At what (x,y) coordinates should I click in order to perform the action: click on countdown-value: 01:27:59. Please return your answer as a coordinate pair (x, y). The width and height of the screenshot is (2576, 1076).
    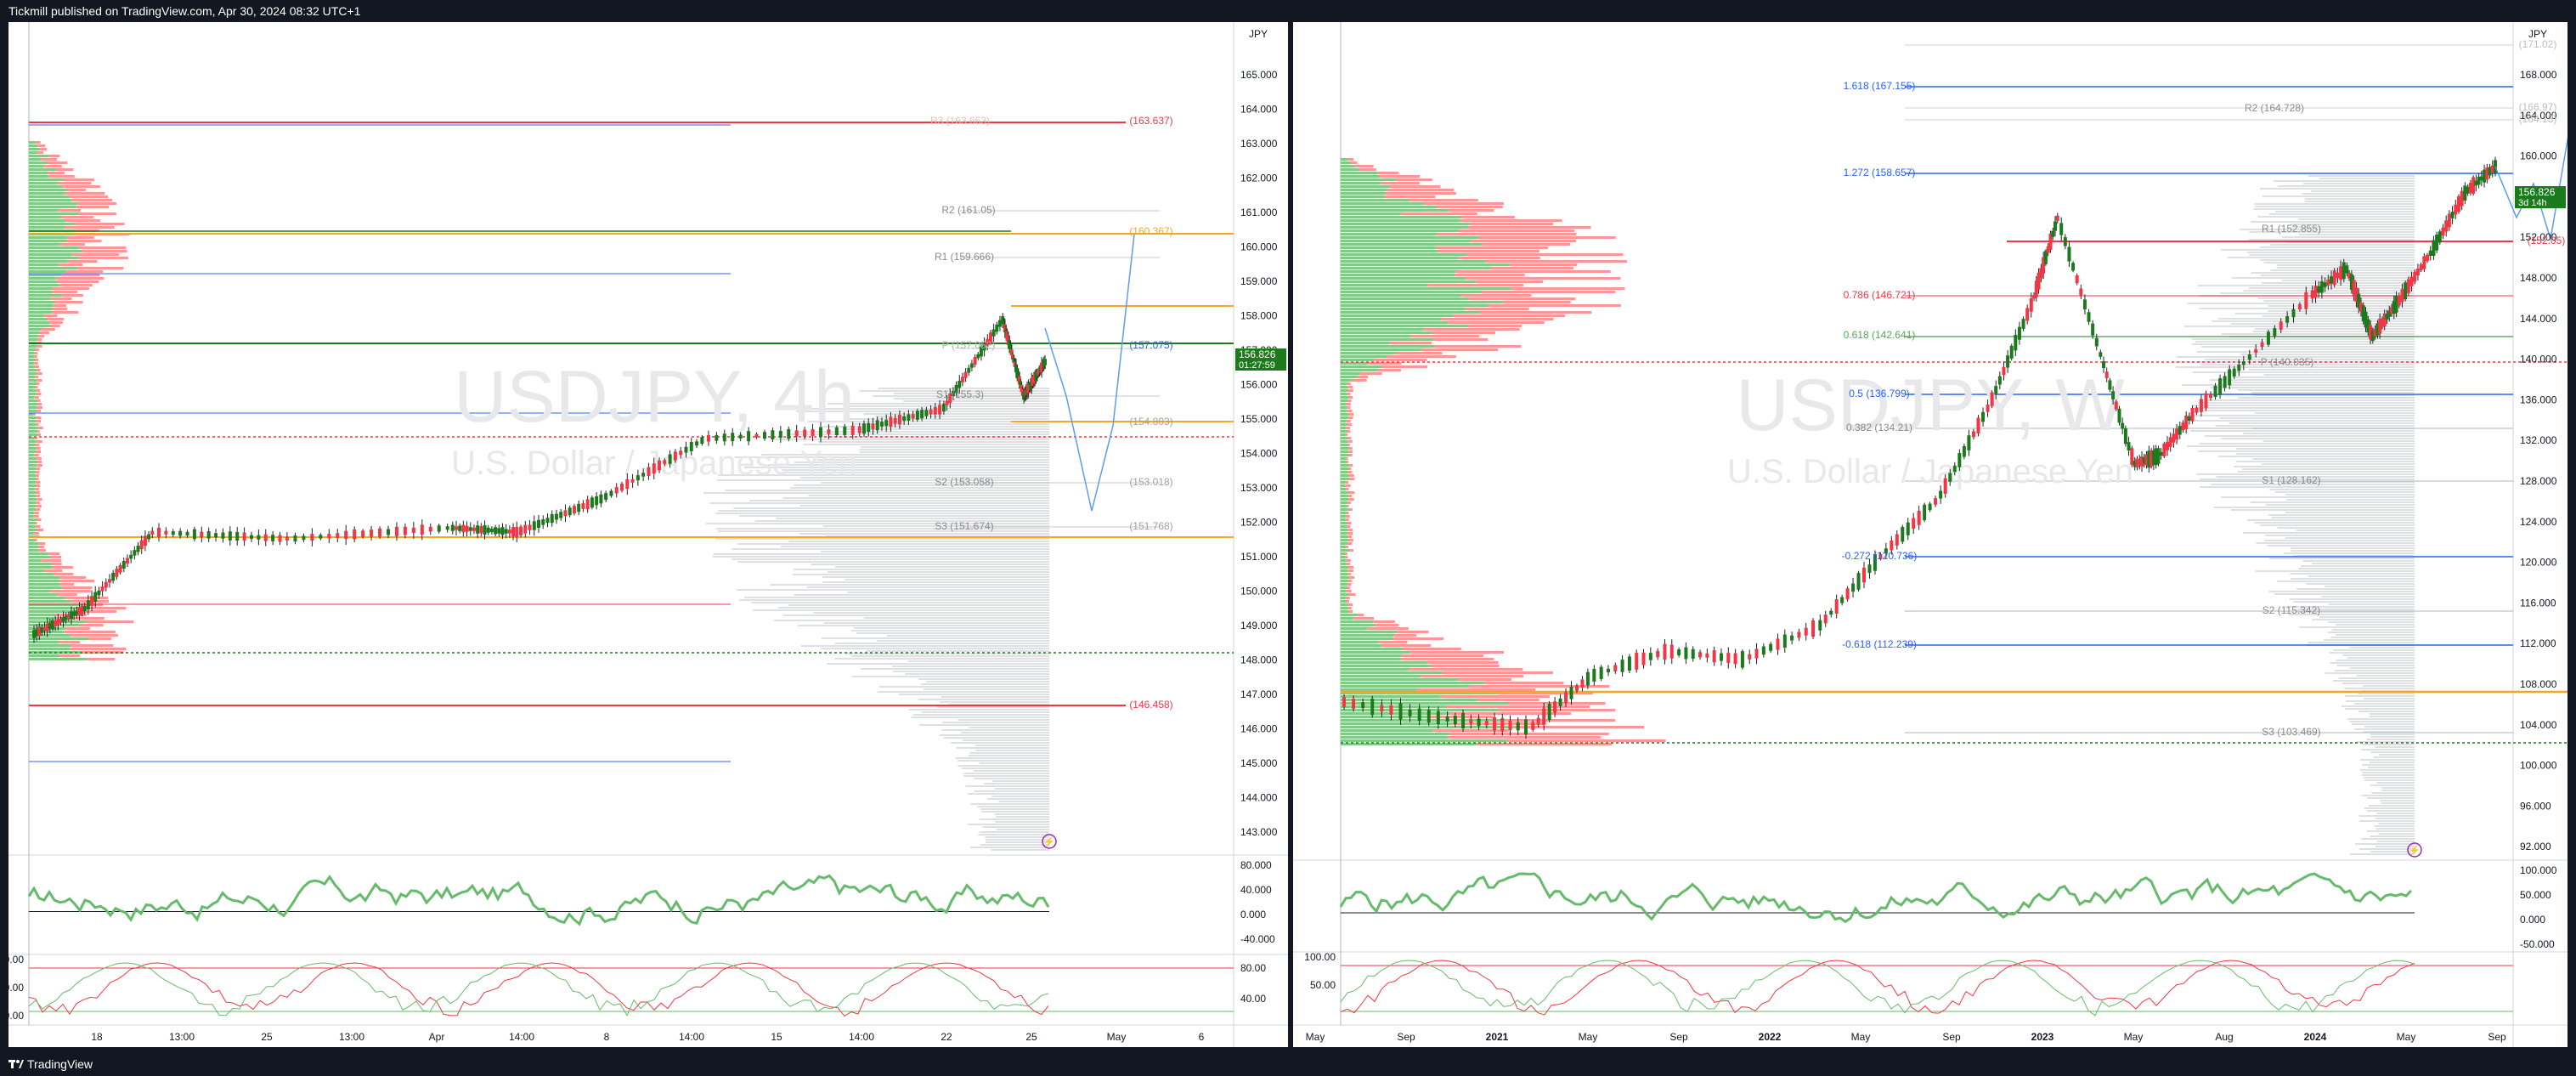
    Looking at the image, I should click on (1257, 365).